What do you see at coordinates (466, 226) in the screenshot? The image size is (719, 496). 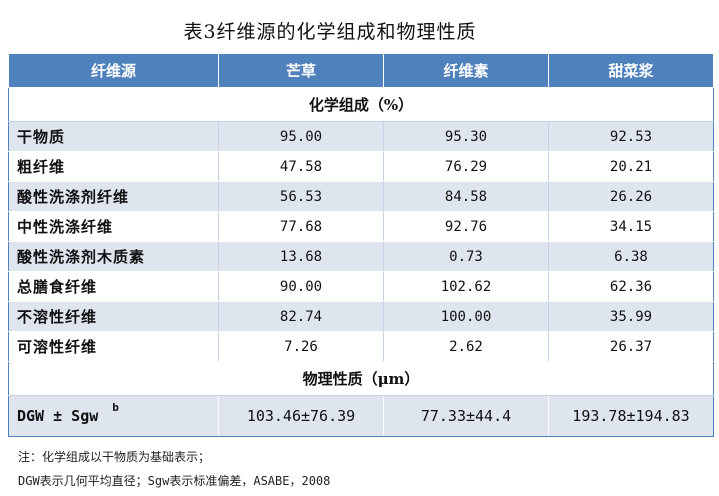 I see `cell-value: 92.76` at bounding box center [466, 226].